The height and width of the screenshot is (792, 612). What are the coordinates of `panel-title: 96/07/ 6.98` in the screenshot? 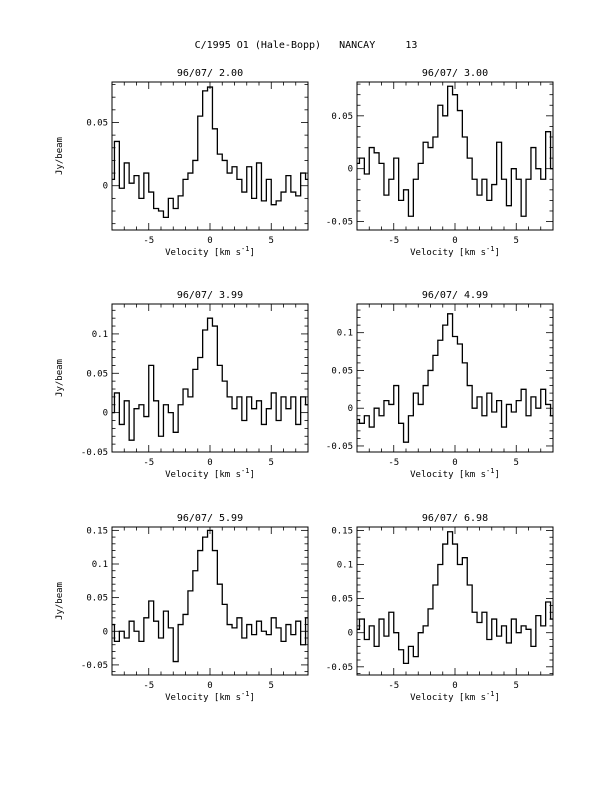 It's located at (455, 518).